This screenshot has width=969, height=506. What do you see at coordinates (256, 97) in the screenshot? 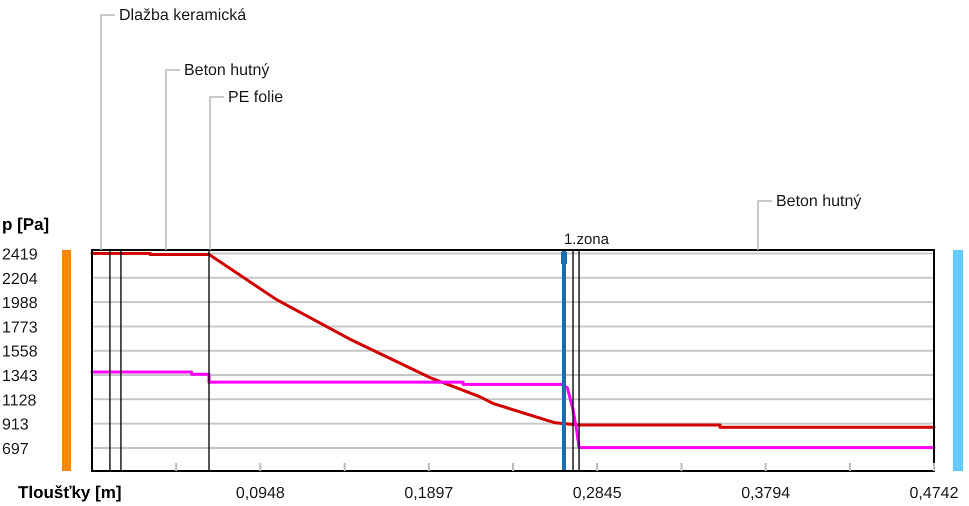
I see `text: PE folie` at bounding box center [256, 97].